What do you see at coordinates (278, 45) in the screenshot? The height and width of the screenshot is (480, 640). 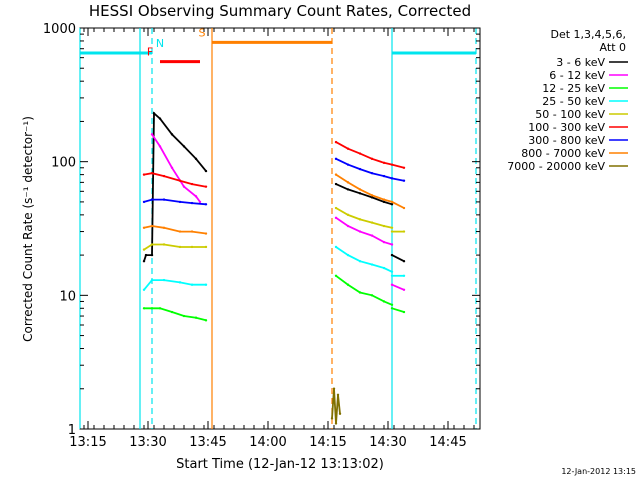 I see `flag-bars: NF S` at bounding box center [278, 45].